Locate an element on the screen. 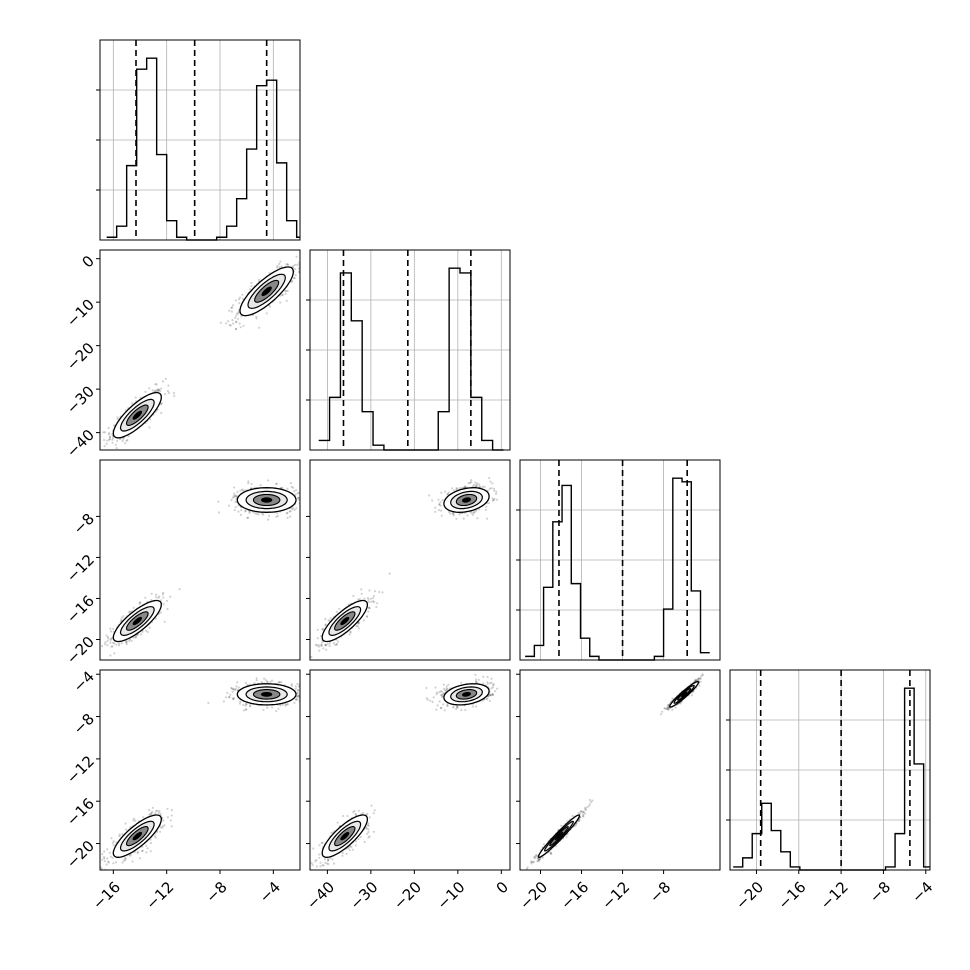 This screenshot has height=970, width=970. scatter-points is located at coordinates (201, 352).